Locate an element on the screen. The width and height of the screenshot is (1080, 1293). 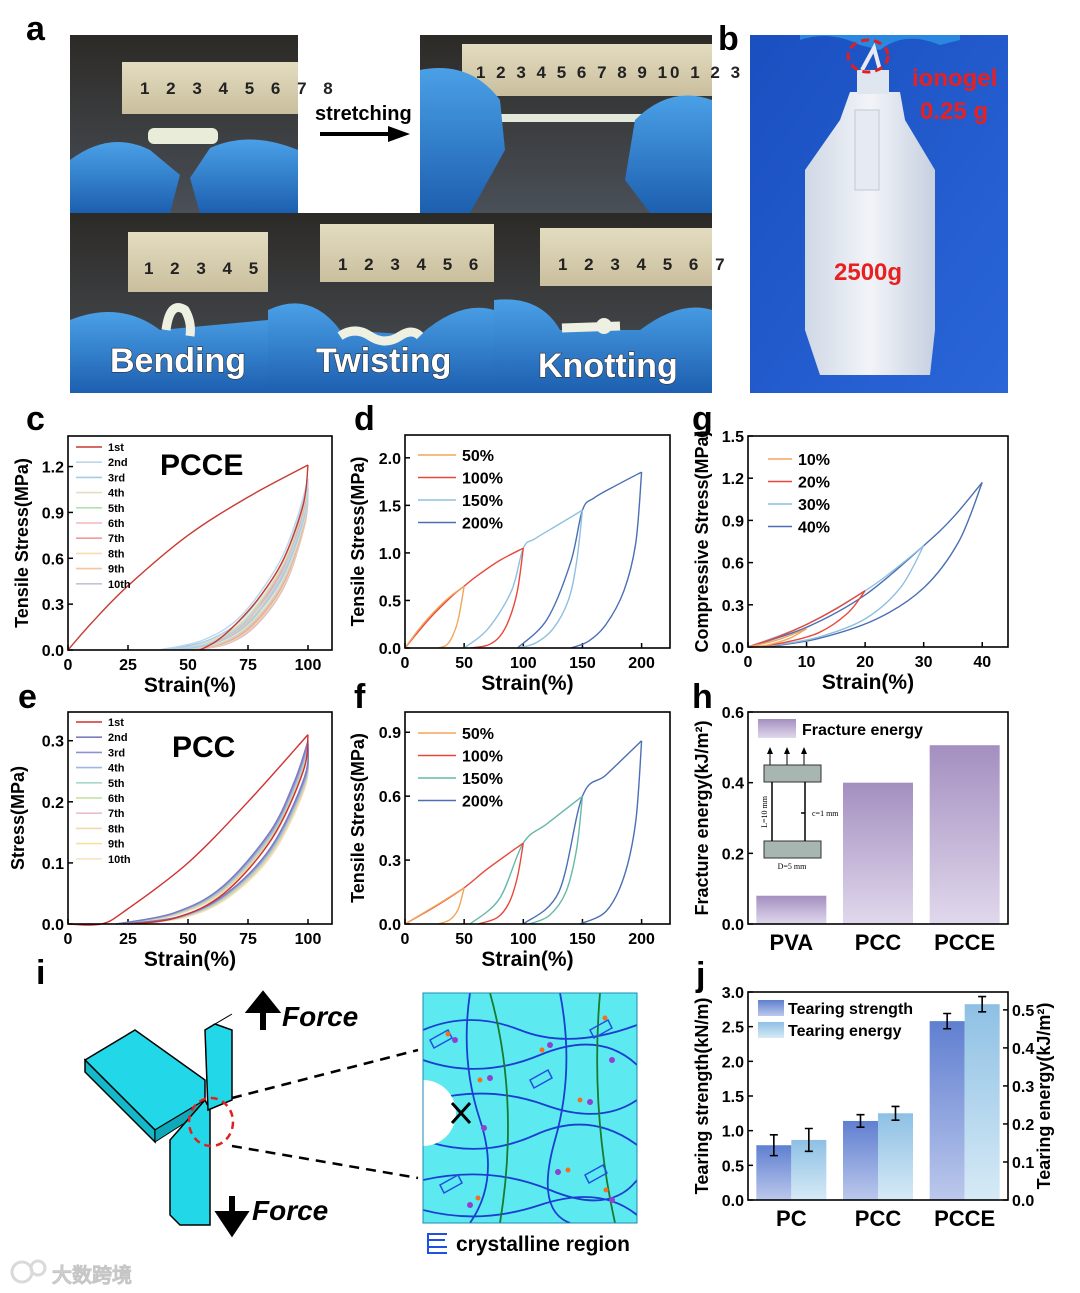
crack-notch is located at coordinates (439, 1113).